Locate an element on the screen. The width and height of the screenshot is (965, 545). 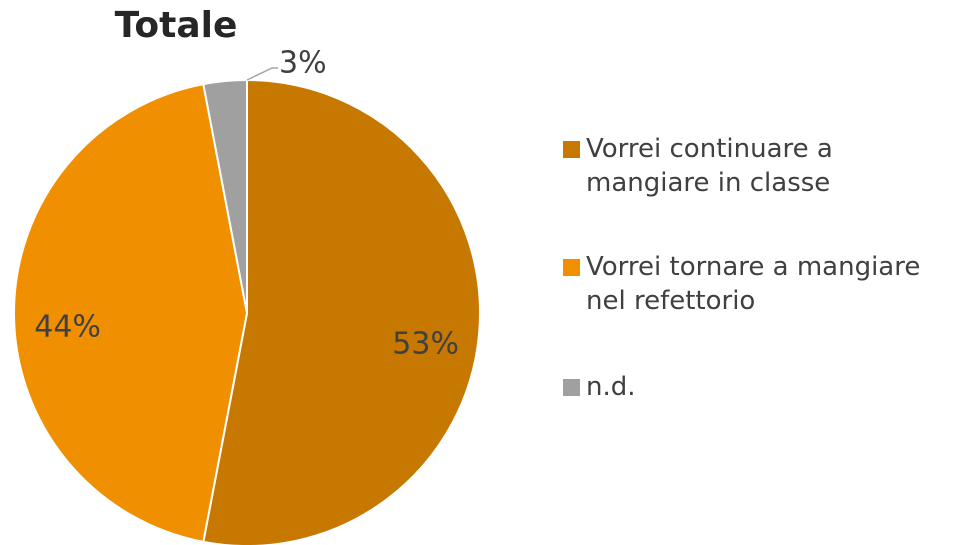
legend-label: Vorrei tornare a mangiare nel refettorio is located at coordinates (753, 284).